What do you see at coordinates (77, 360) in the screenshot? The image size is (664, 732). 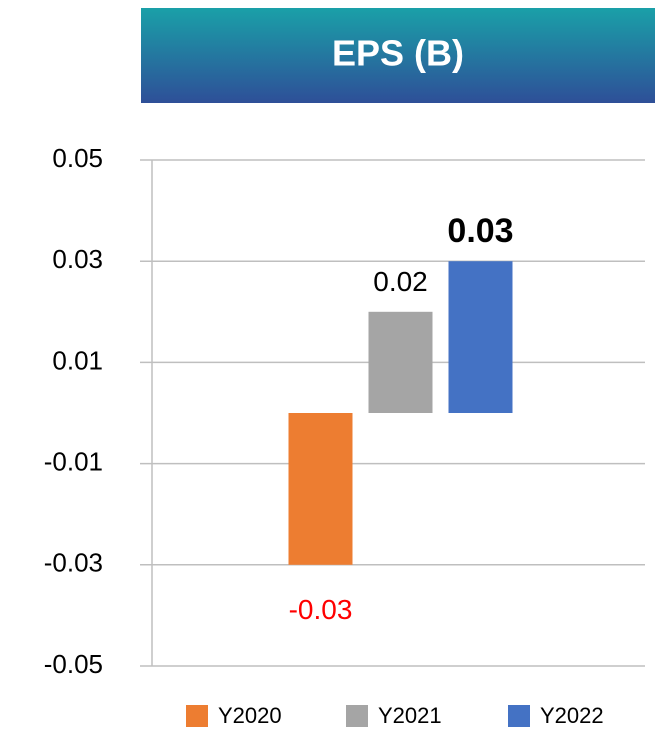 I see `y-tick-label: 0.01` at bounding box center [77, 360].